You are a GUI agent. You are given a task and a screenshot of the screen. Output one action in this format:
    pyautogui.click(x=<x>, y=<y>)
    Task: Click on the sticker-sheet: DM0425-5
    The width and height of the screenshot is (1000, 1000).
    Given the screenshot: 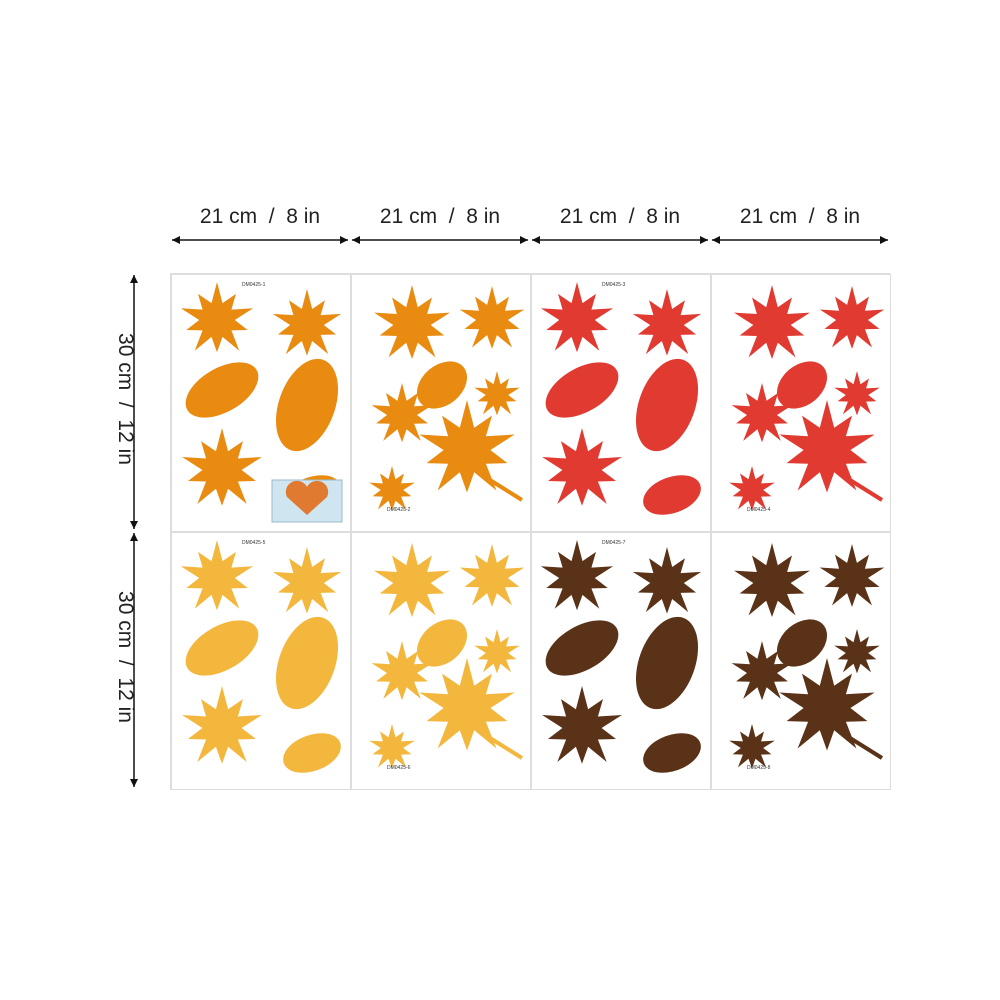 What is the action you would take?
    pyautogui.click(x=261, y=661)
    